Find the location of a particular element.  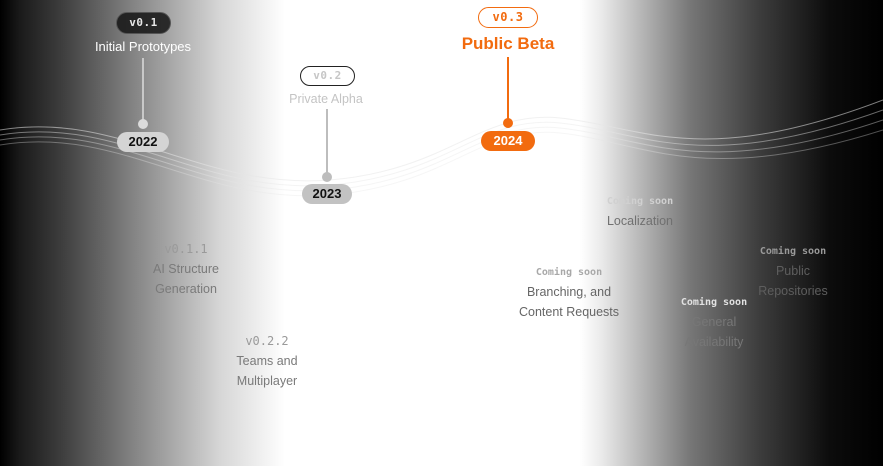

feature-line: Generation is located at coordinates (186, 289).